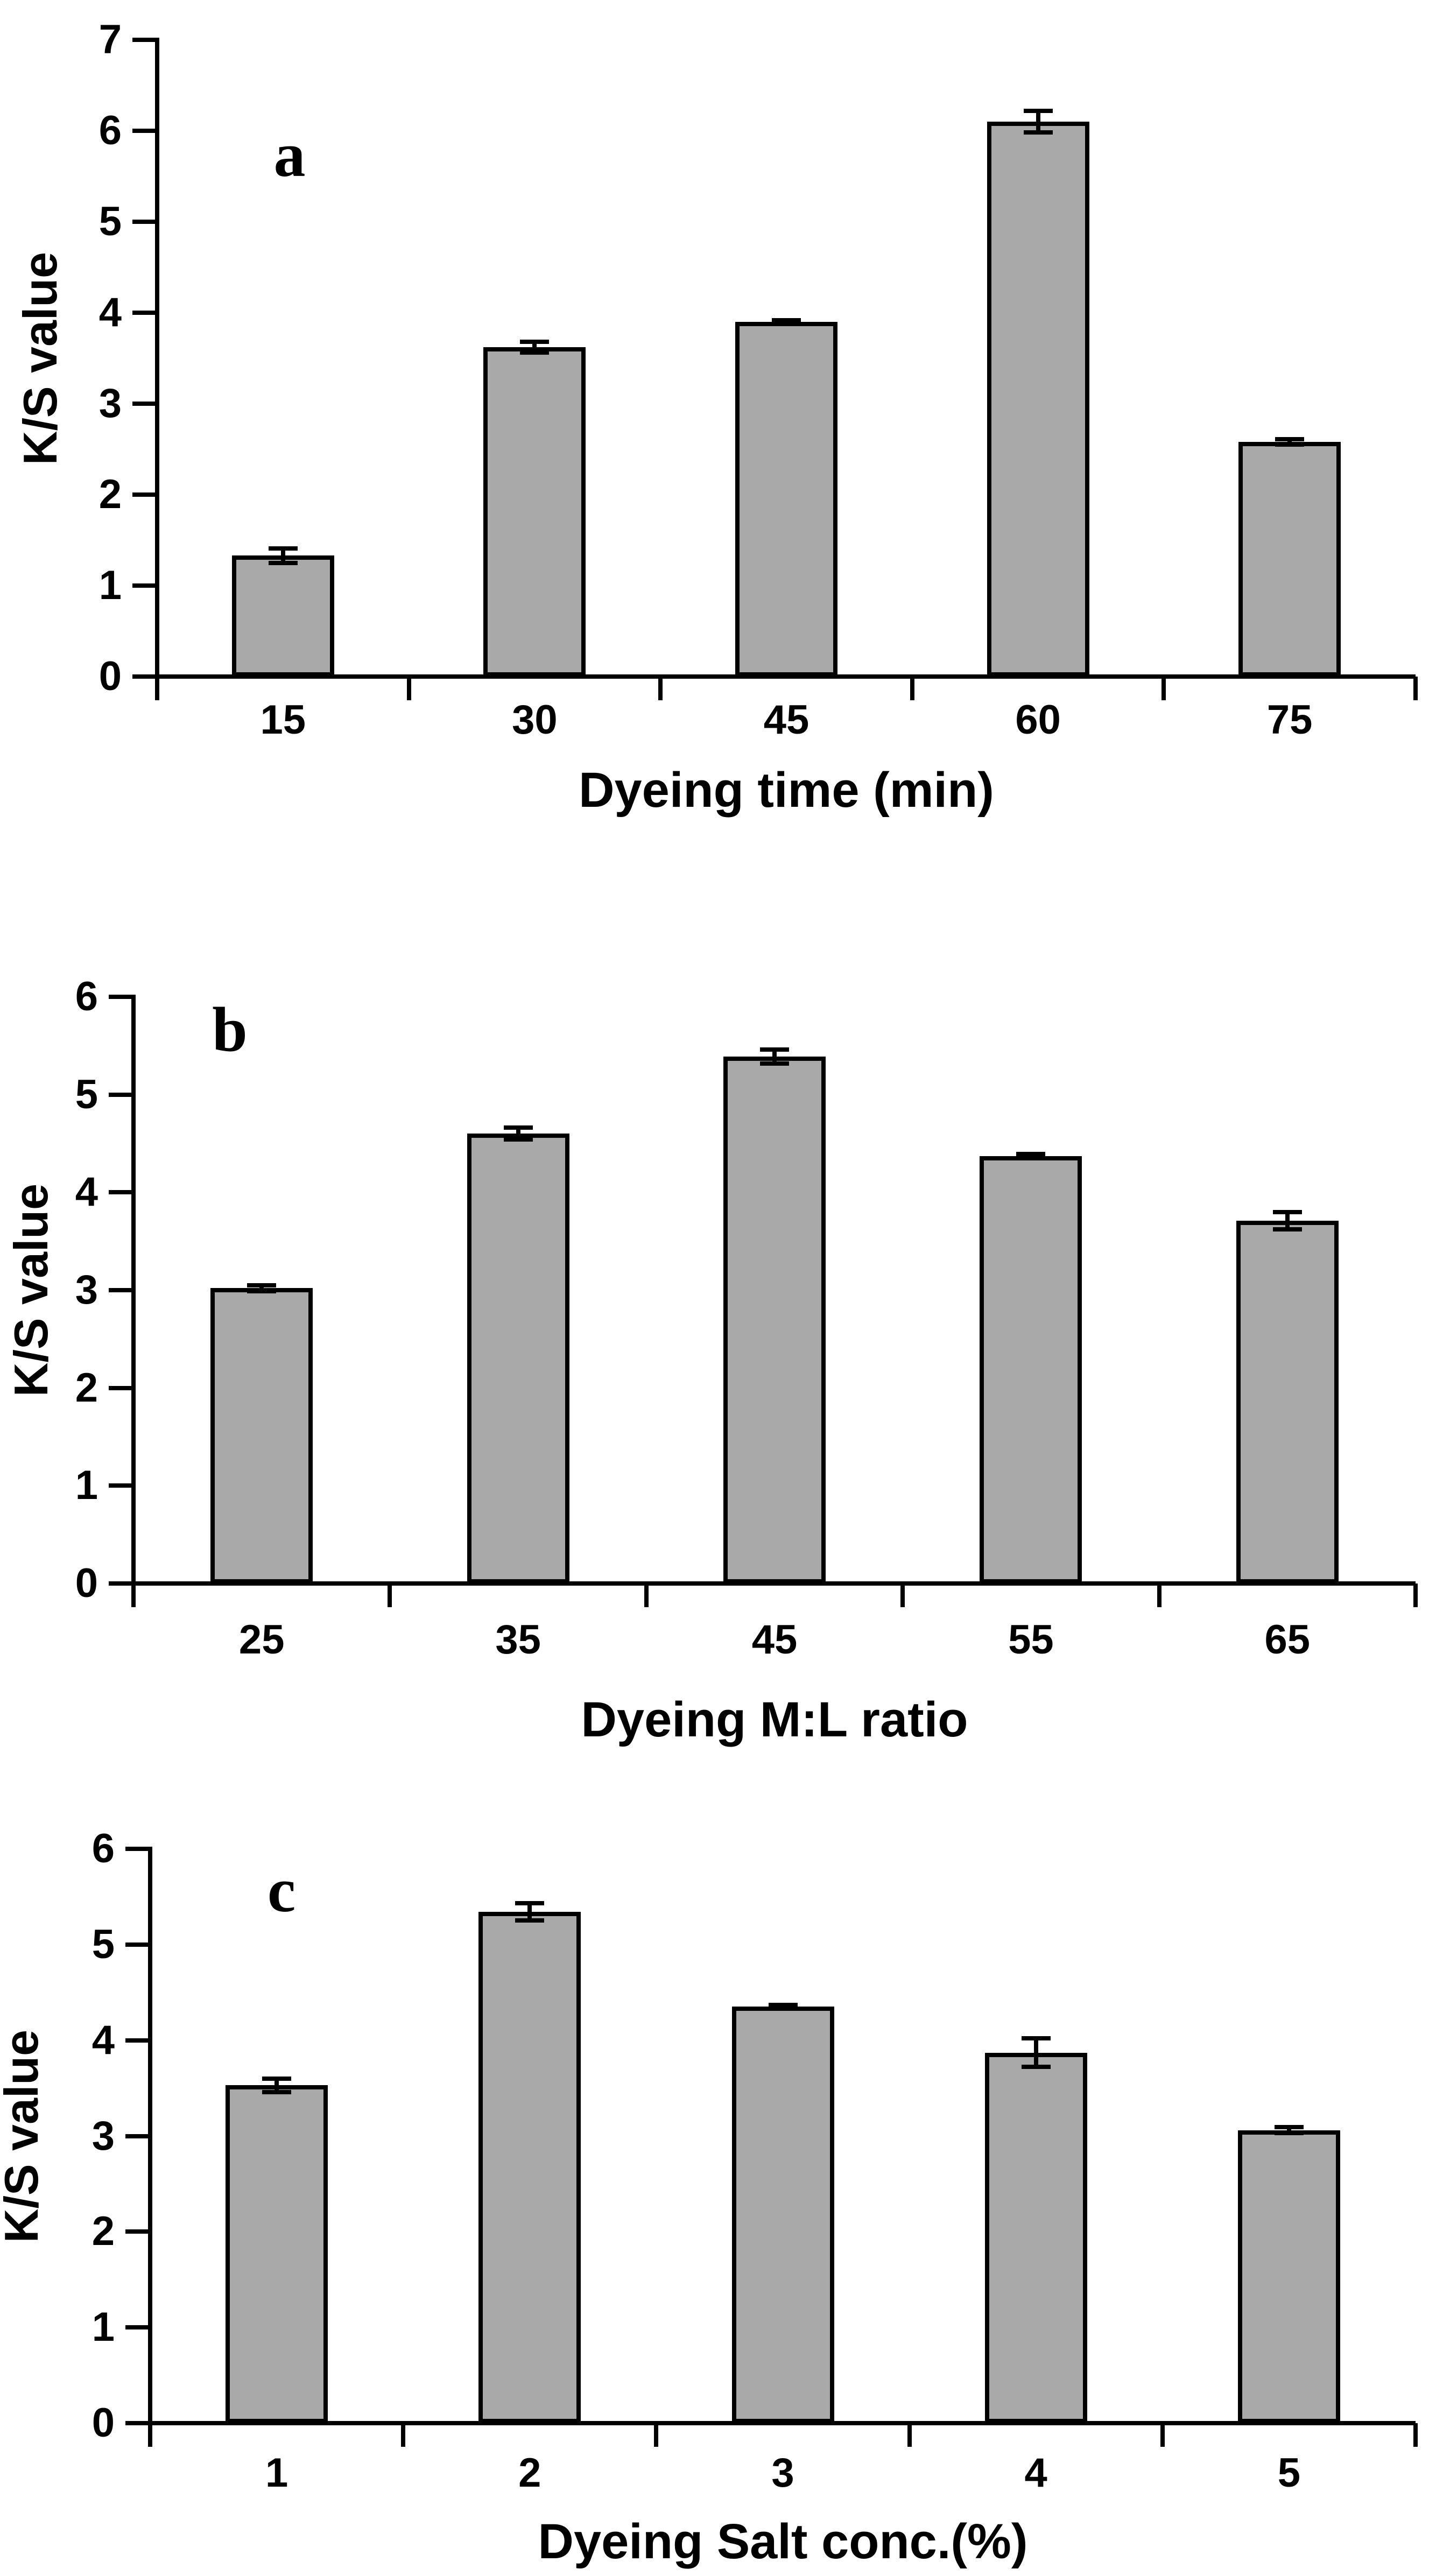 Image resolution: width=1429 pixels, height=2576 pixels. What do you see at coordinates (1031, 1640) in the screenshot?
I see `x-category-label: 55` at bounding box center [1031, 1640].